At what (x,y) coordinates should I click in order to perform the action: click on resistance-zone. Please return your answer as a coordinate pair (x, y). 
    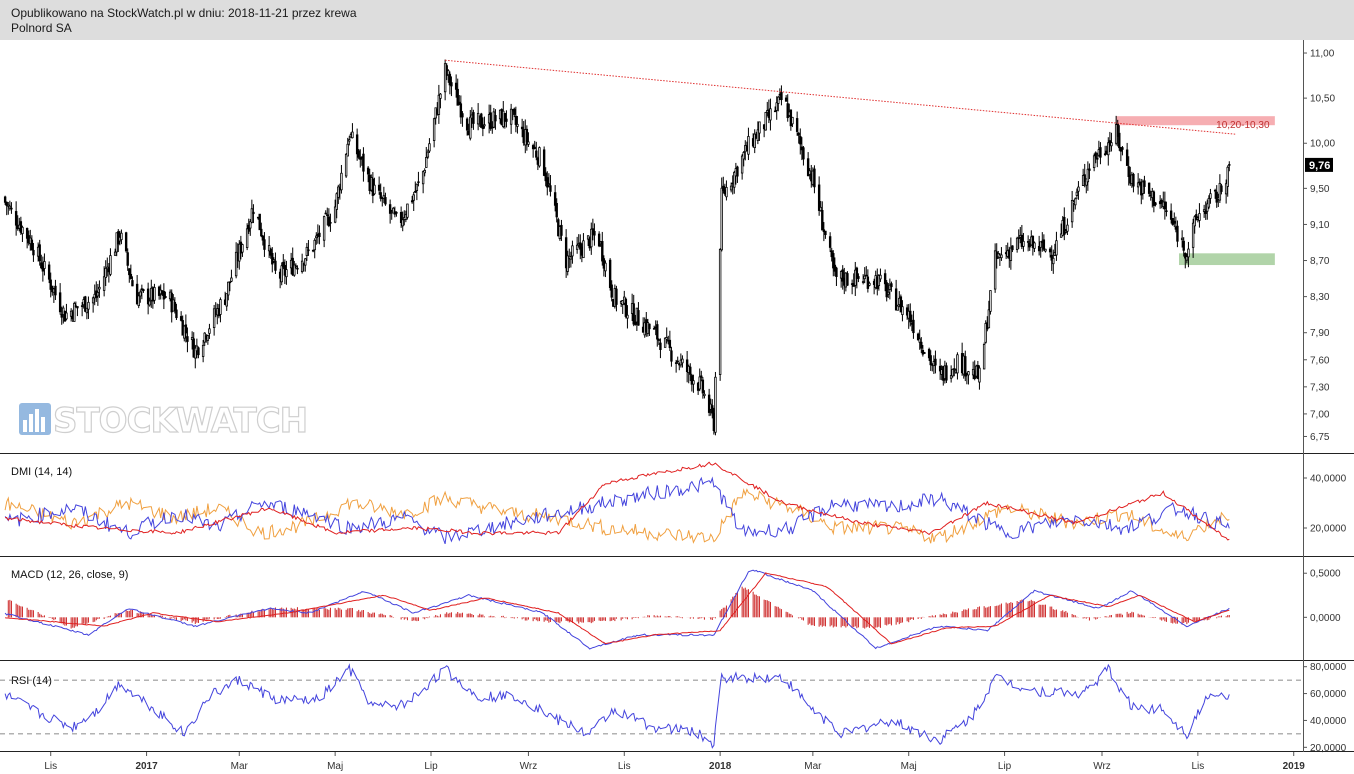
    Looking at the image, I should click on (1195, 121).